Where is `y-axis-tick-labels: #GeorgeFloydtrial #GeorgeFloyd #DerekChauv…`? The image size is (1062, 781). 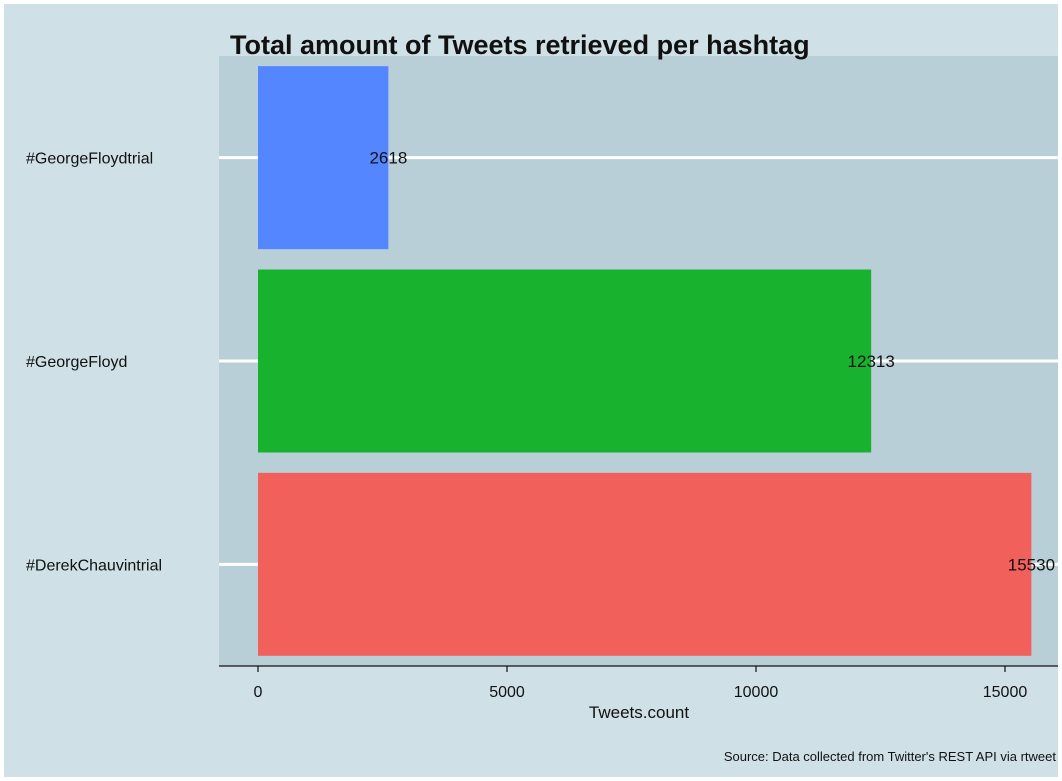
y-axis-tick-labels: #GeorgeFloydtrial #GeorgeFloyd #DerekChauv… is located at coordinates (94, 363).